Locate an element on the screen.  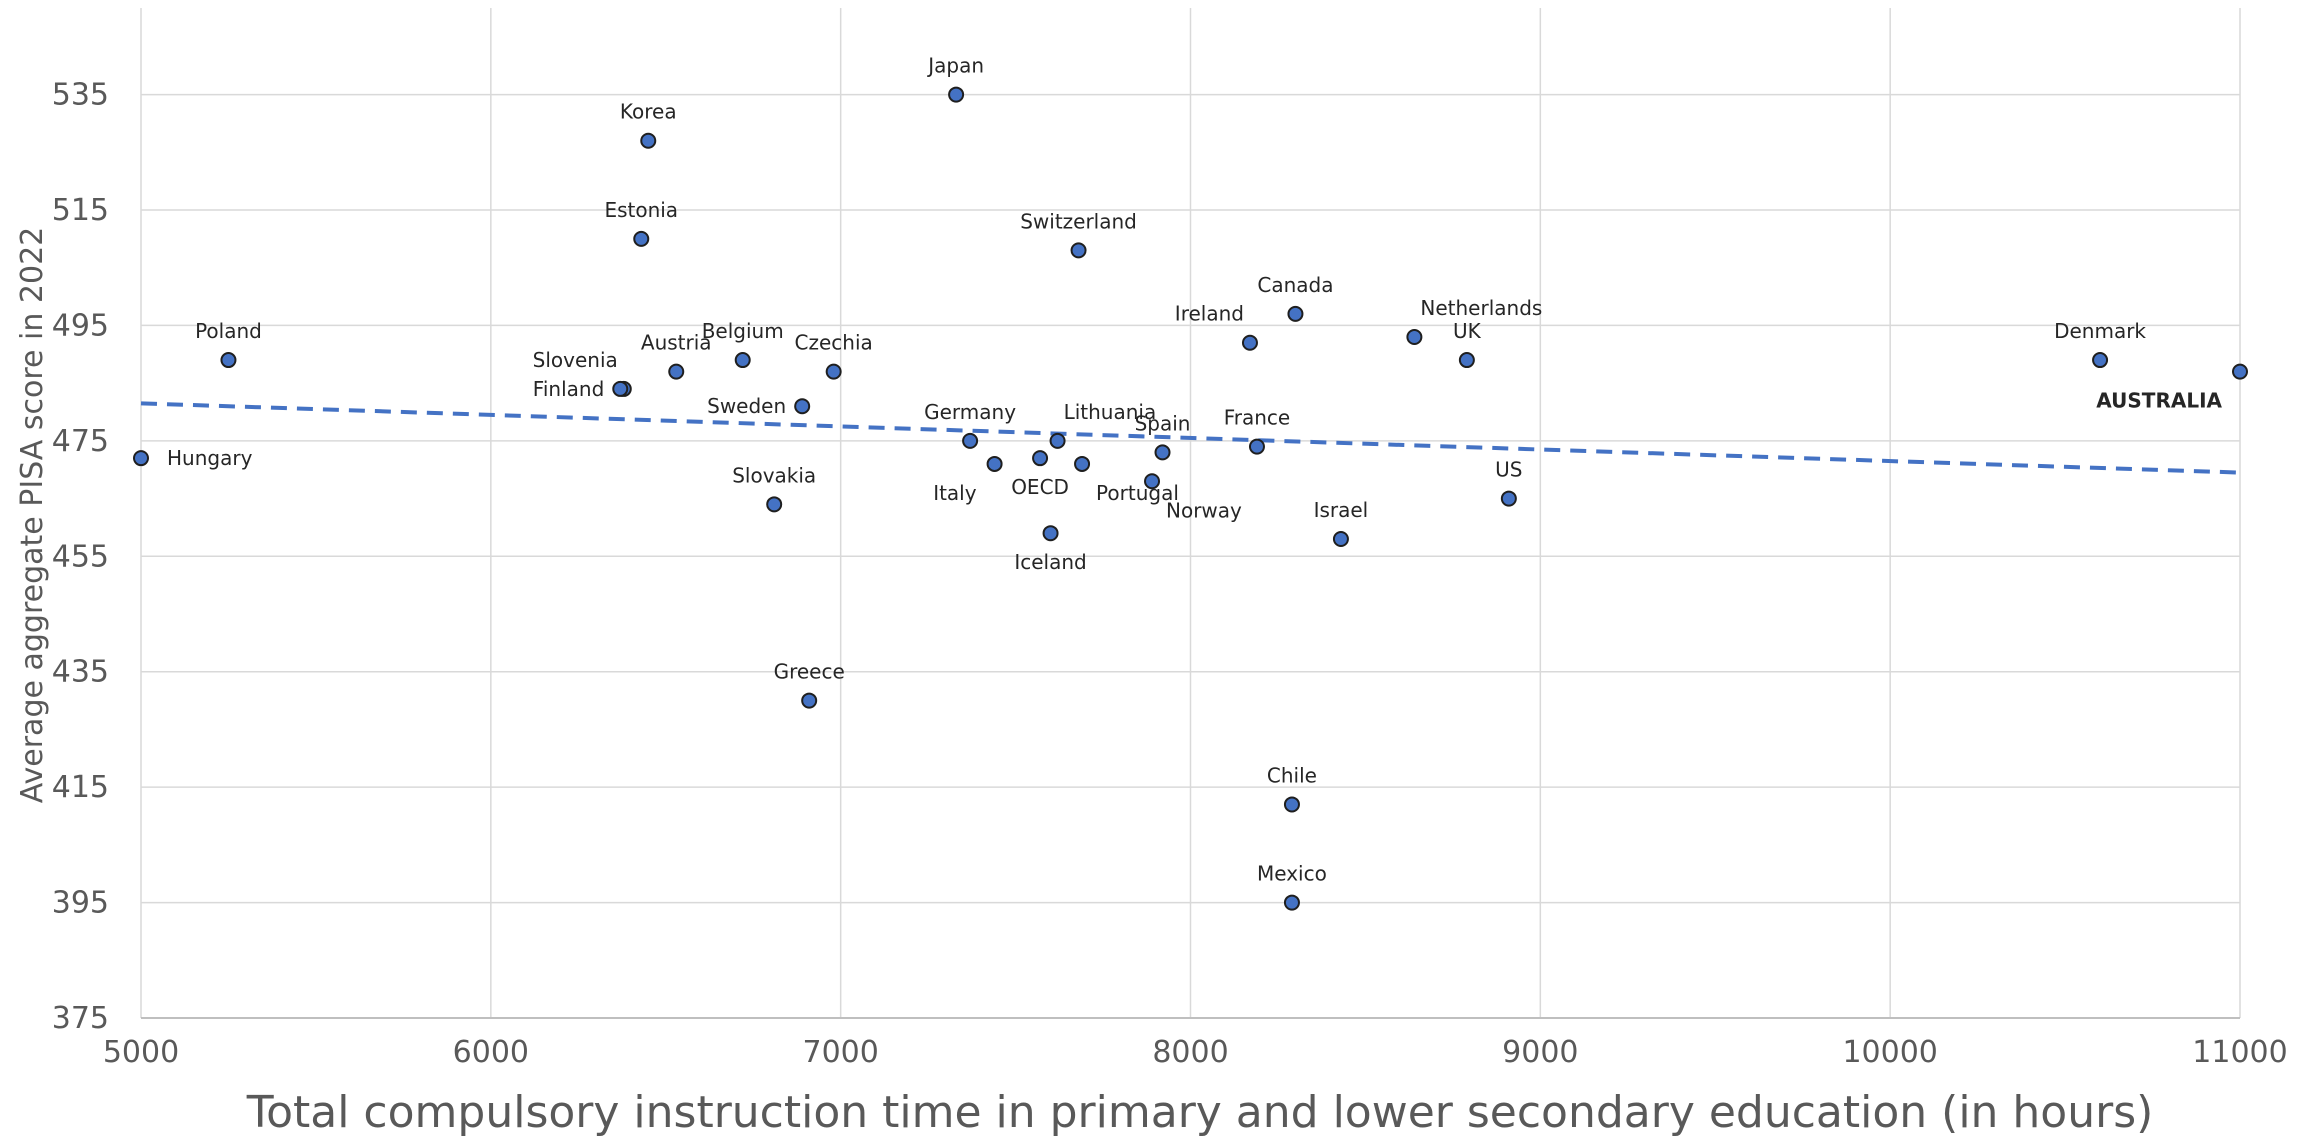
y-tick-label: 475 is located at coordinates (80, 441).